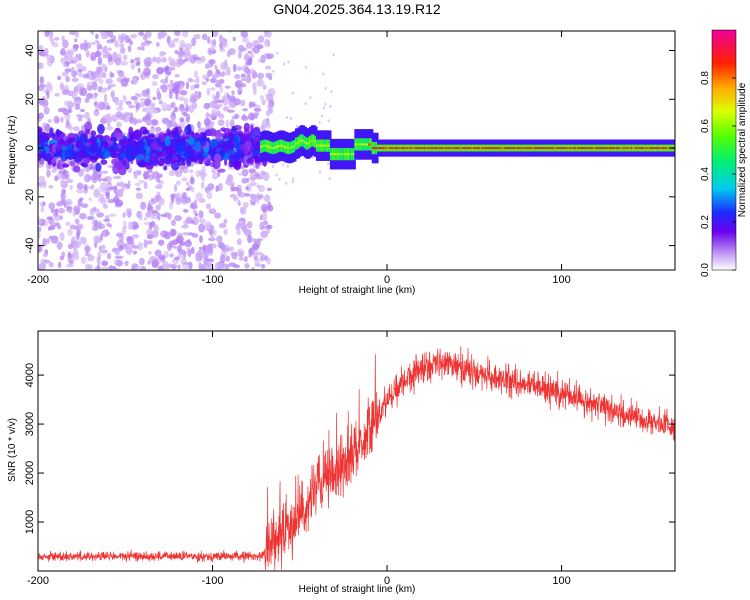 This screenshot has height=600, width=750. I want to click on spectrogram-ytick-label: 40, so click(30, 50).